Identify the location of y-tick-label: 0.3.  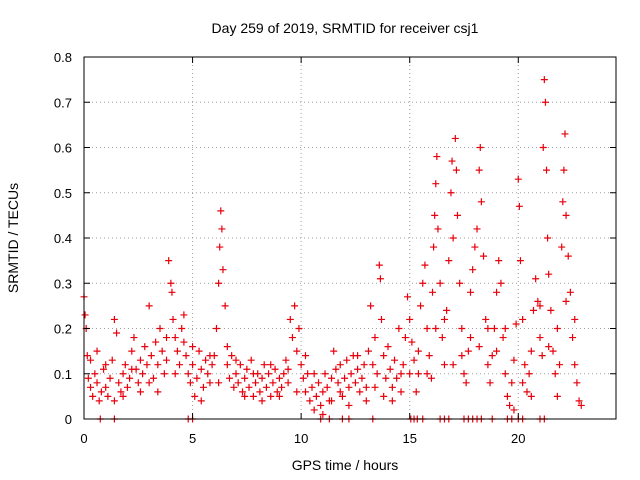
(63, 283).